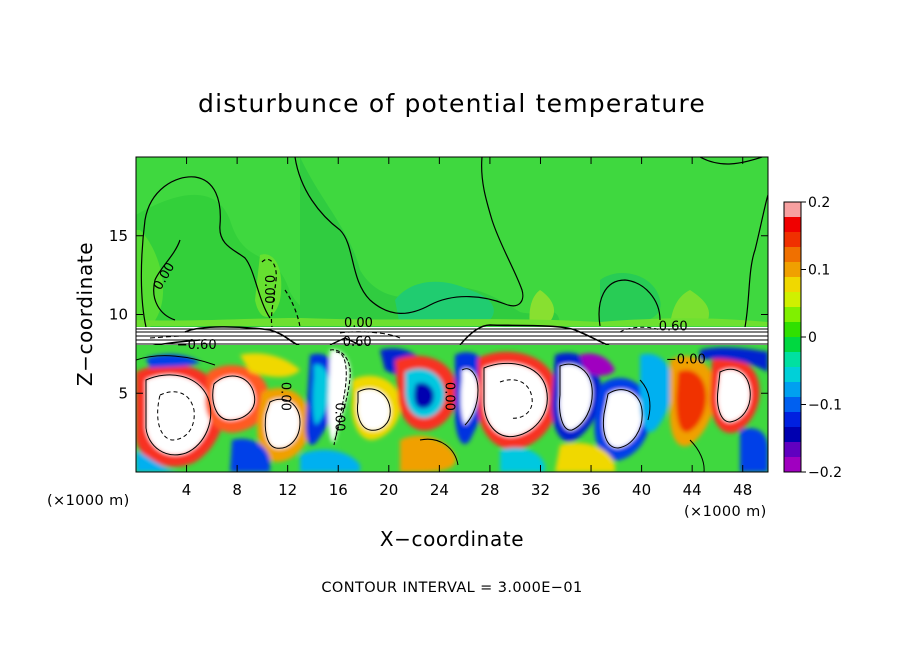 The image size is (904, 654). What do you see at coordinates (742, 490) in the screenshot?
I see `x-tick-label: 48` at bounding box center [742, 490].